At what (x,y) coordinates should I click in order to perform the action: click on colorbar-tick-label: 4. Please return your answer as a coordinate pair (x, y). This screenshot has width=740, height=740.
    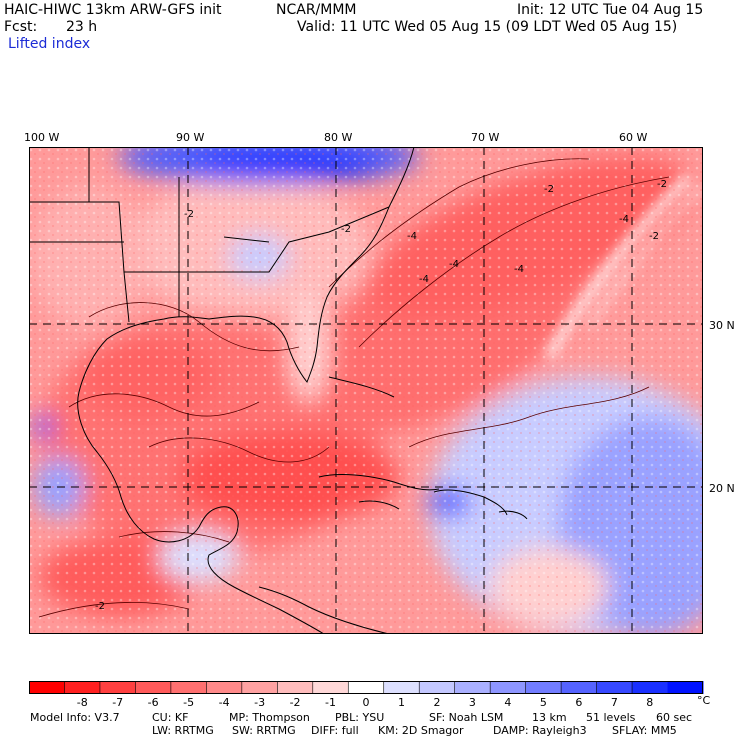
    Looking at the image, I should click on (507, 702).